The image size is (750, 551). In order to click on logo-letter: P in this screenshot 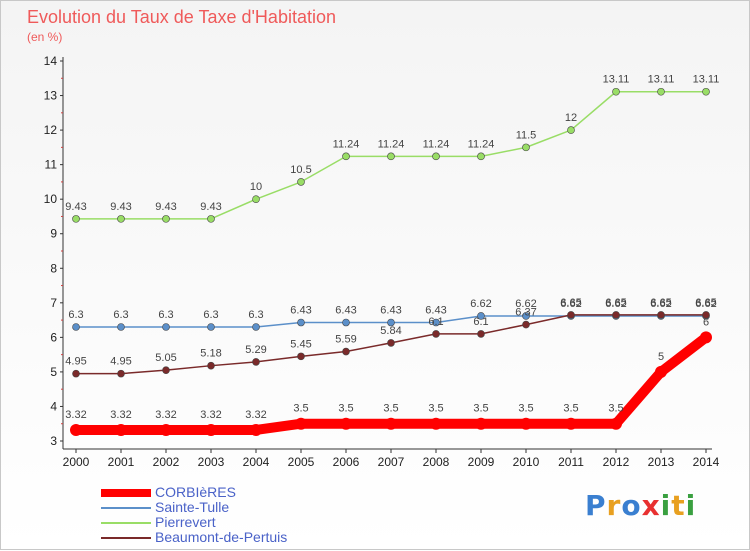, I will do `click(596, 505)`.